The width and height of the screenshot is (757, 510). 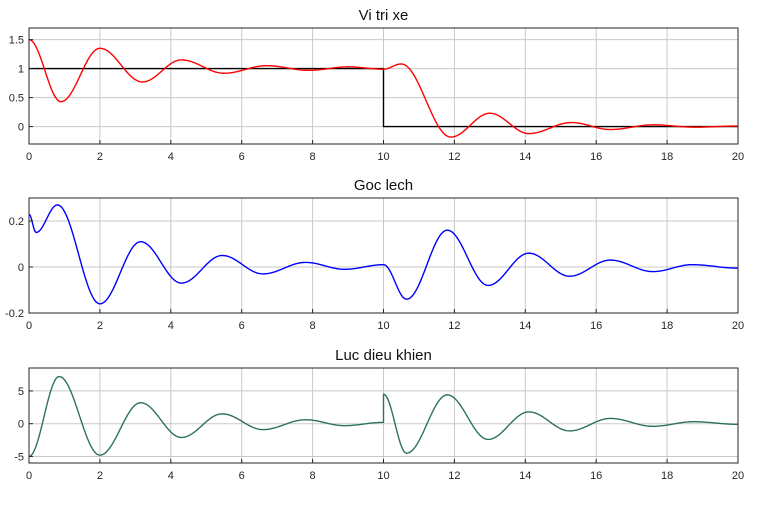 What do you see at coordinates (16, 99) in the screenshot?
I see `y-tick-label: 0.5` at bounding box center [16, 99].